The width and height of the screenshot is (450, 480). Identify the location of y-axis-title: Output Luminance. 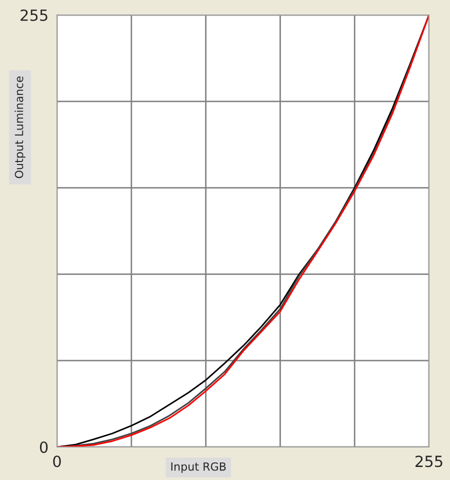
(20, 127).